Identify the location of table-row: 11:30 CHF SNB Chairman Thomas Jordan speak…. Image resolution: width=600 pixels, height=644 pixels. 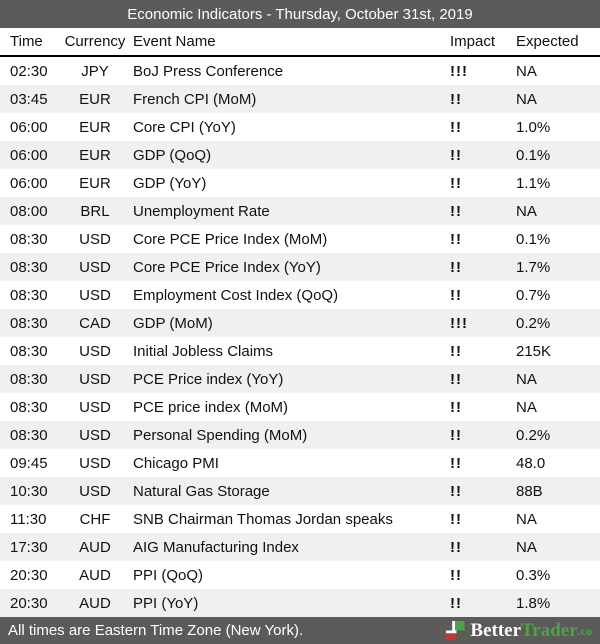
(300, 519).